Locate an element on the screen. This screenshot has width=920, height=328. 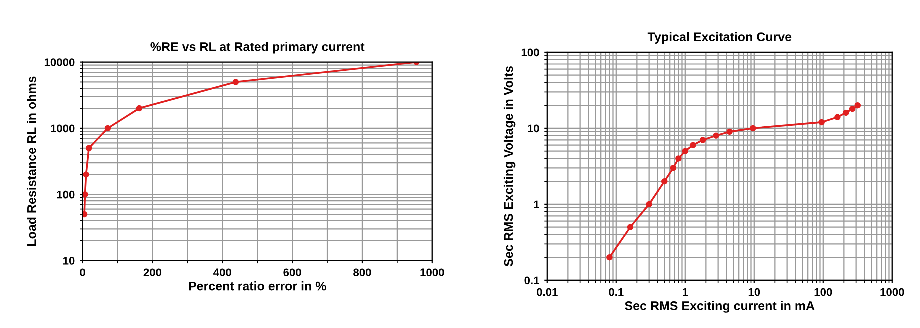
y-tick-label: 0.1 is located at coordinates (532, 280).